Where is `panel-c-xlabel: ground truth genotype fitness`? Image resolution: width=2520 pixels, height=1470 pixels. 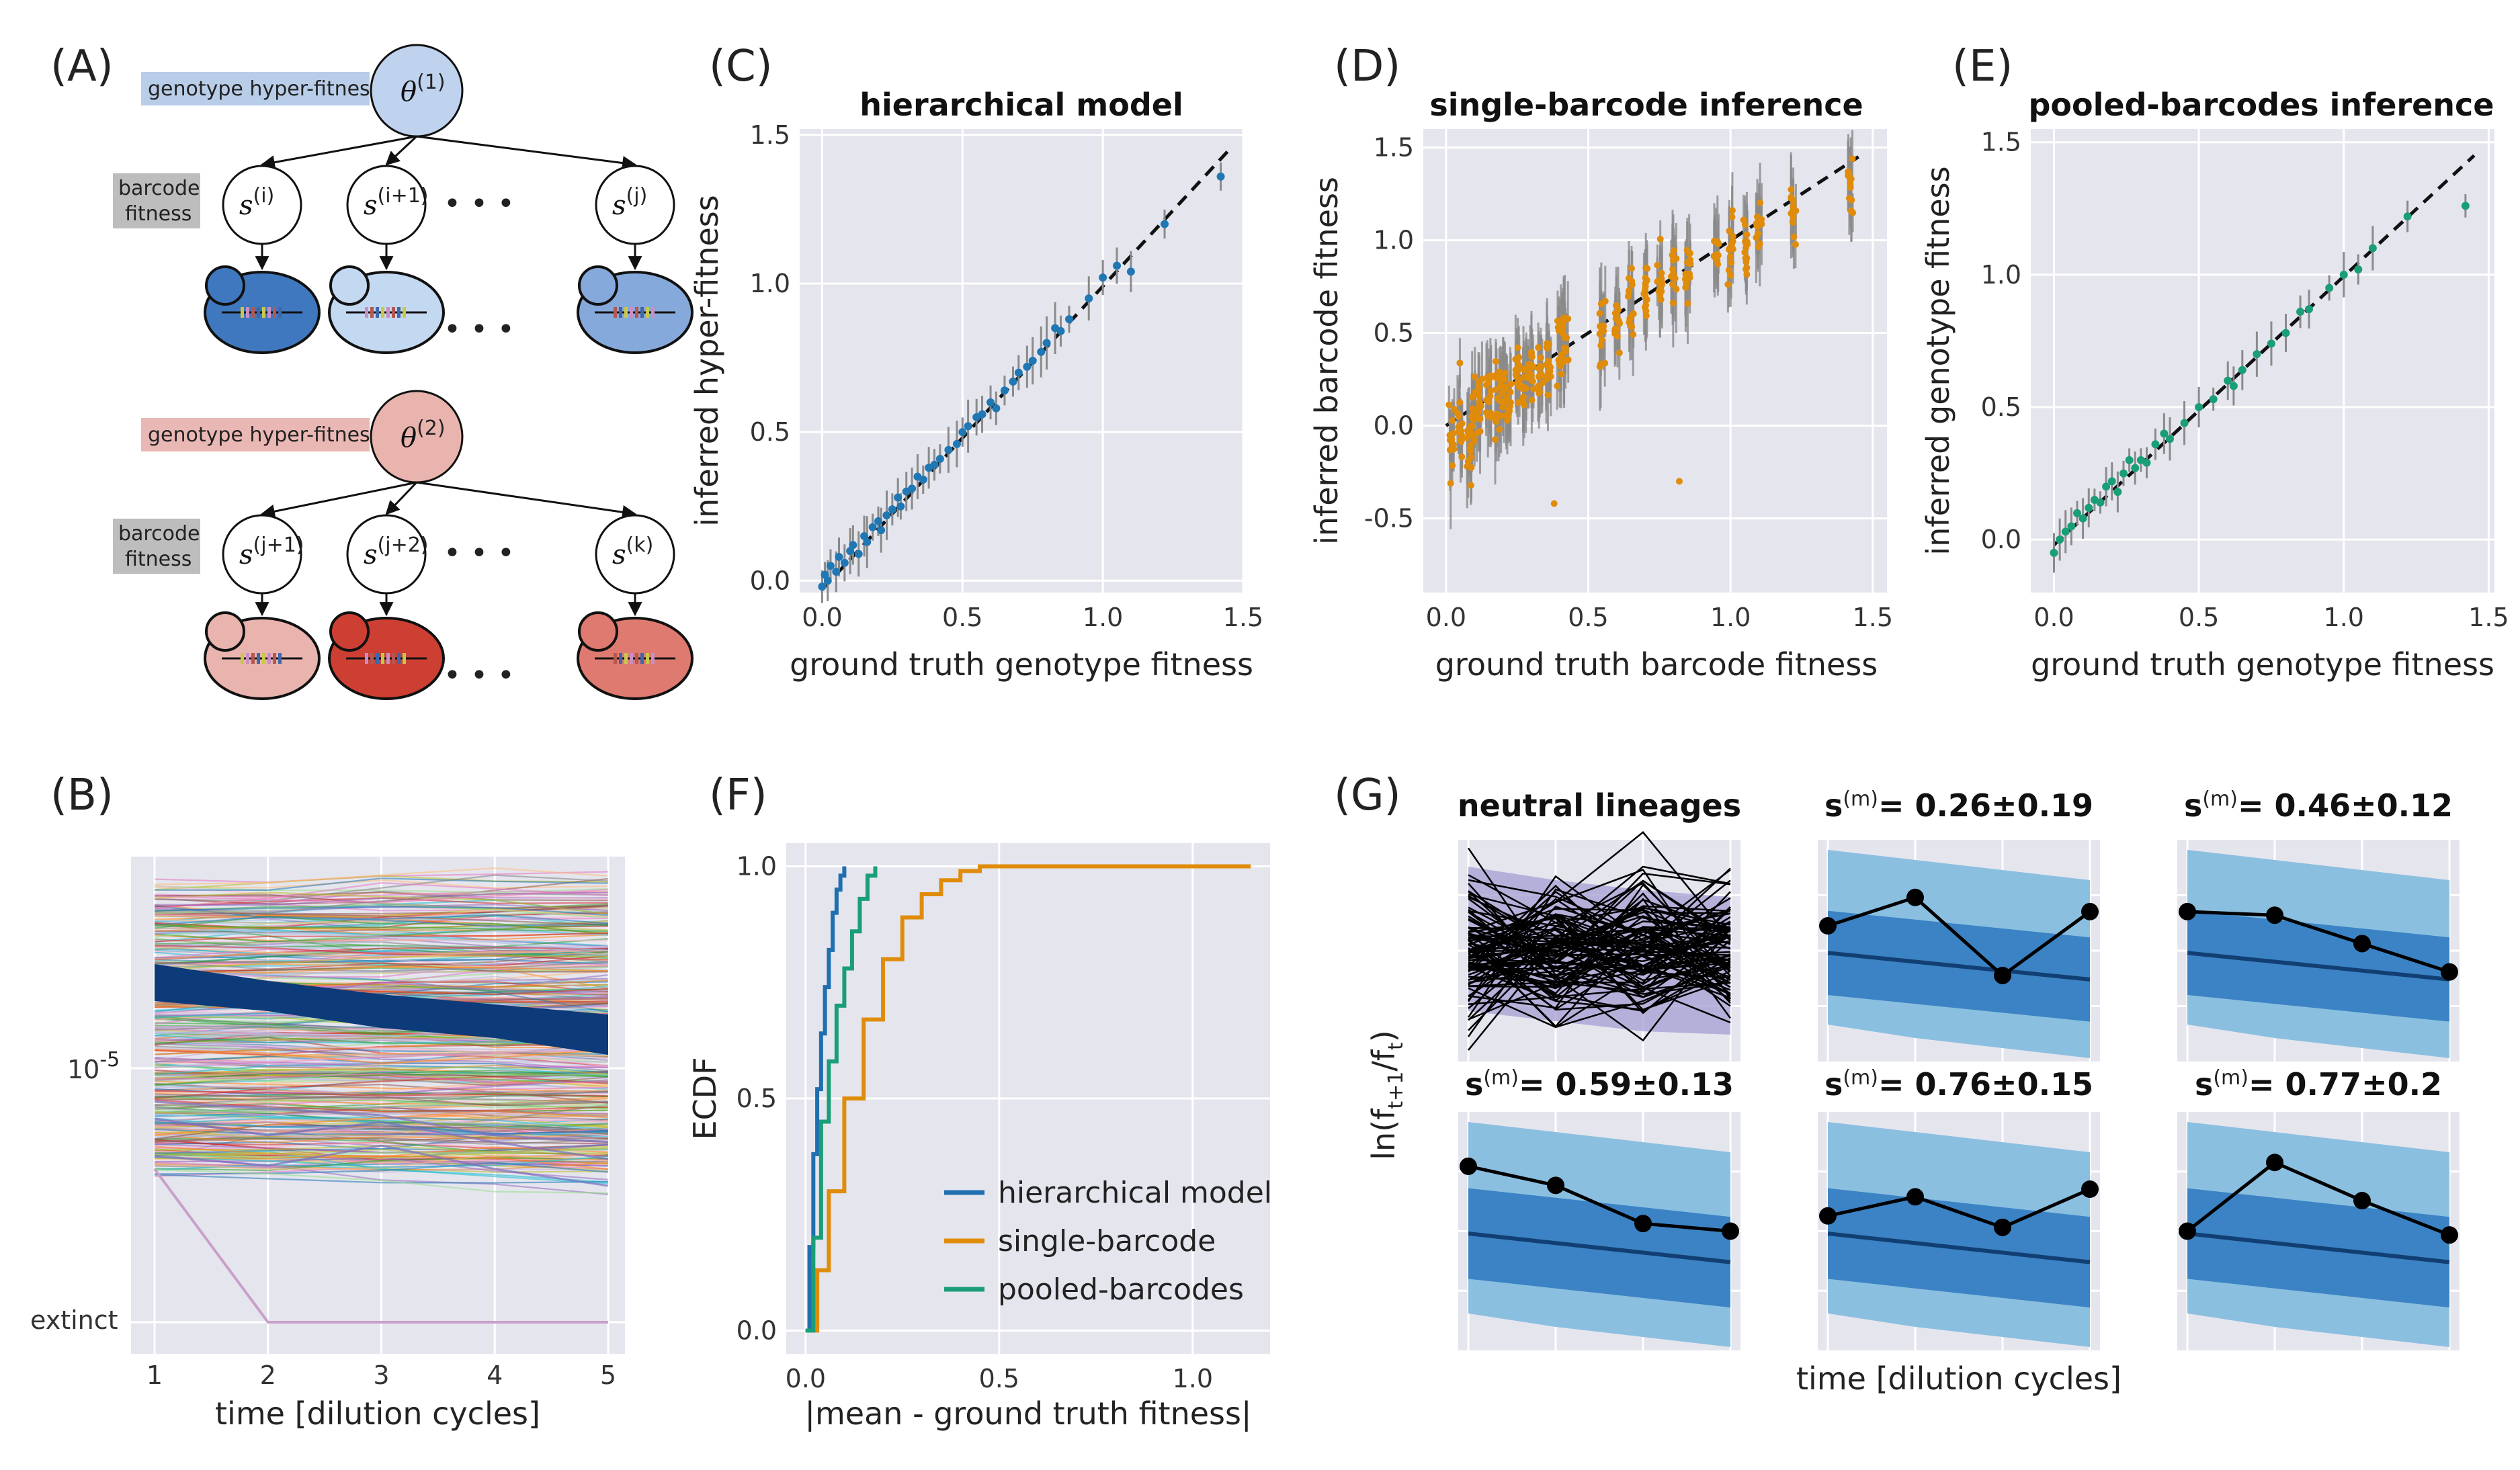 panel-c-xlabel: ground truth genotype fitness is located at coordinates (1022, 664).